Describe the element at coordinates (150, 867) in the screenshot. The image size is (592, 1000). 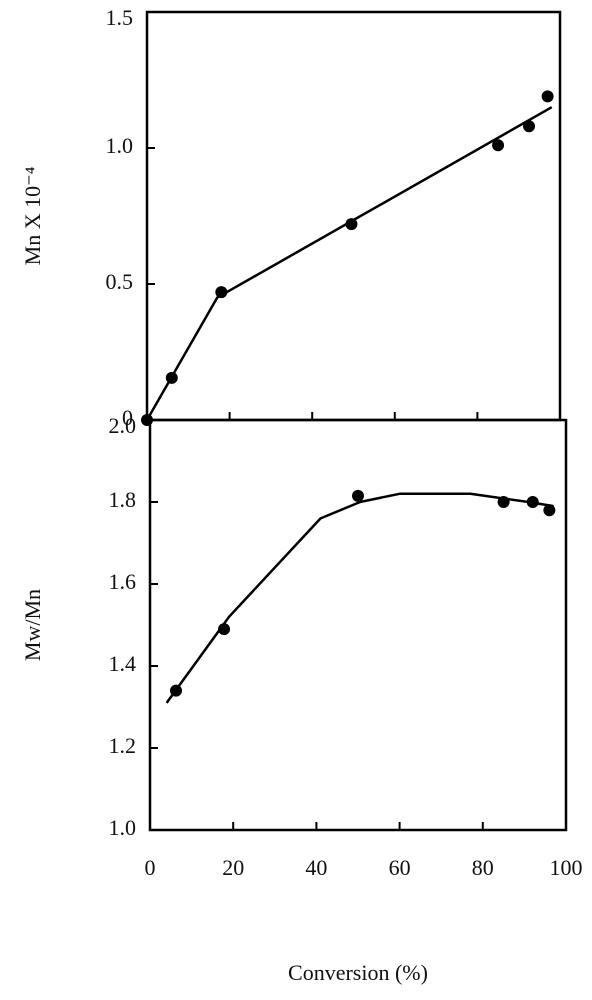
I see `x-tick-label: 0` at that location.